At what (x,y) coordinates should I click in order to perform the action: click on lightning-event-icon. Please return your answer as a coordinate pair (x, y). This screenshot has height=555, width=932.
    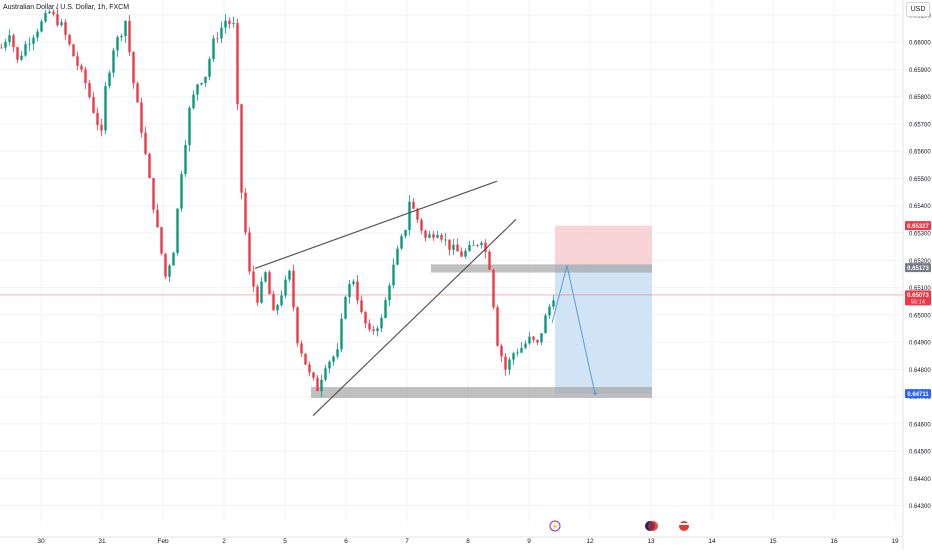
    Looking at the image, I should click on (555, 526).